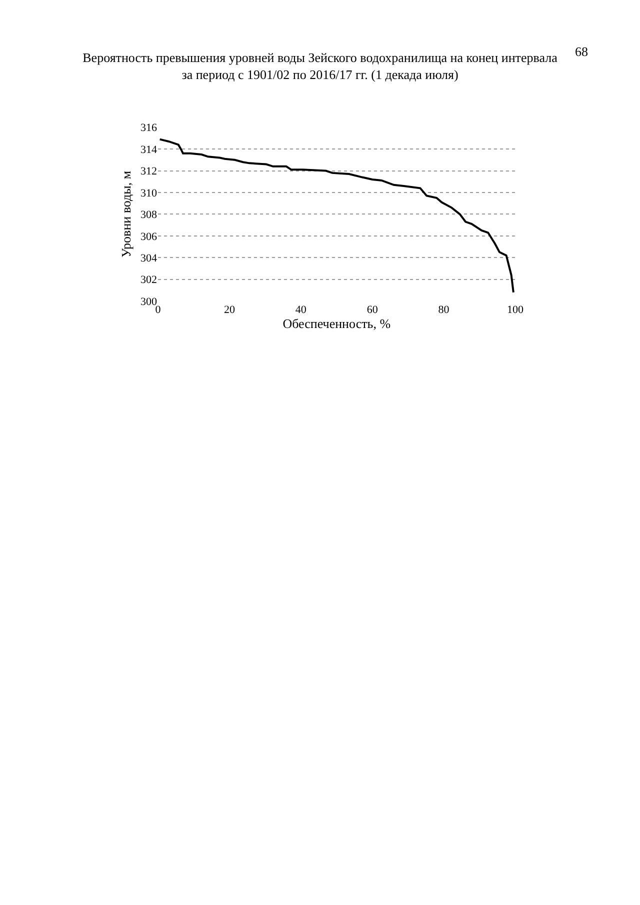 Image resolution: width=640 pixels, height=905 pixels. I want to click on text: 68, so click(581, 51).